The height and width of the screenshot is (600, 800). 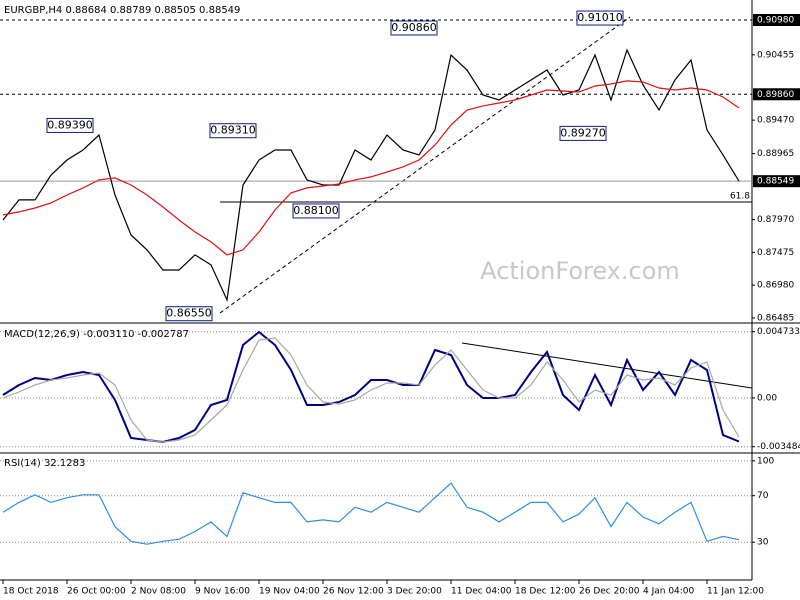 I want to click on x-tick-label: 19 Nov 04:00, so click(x=289, y=592).